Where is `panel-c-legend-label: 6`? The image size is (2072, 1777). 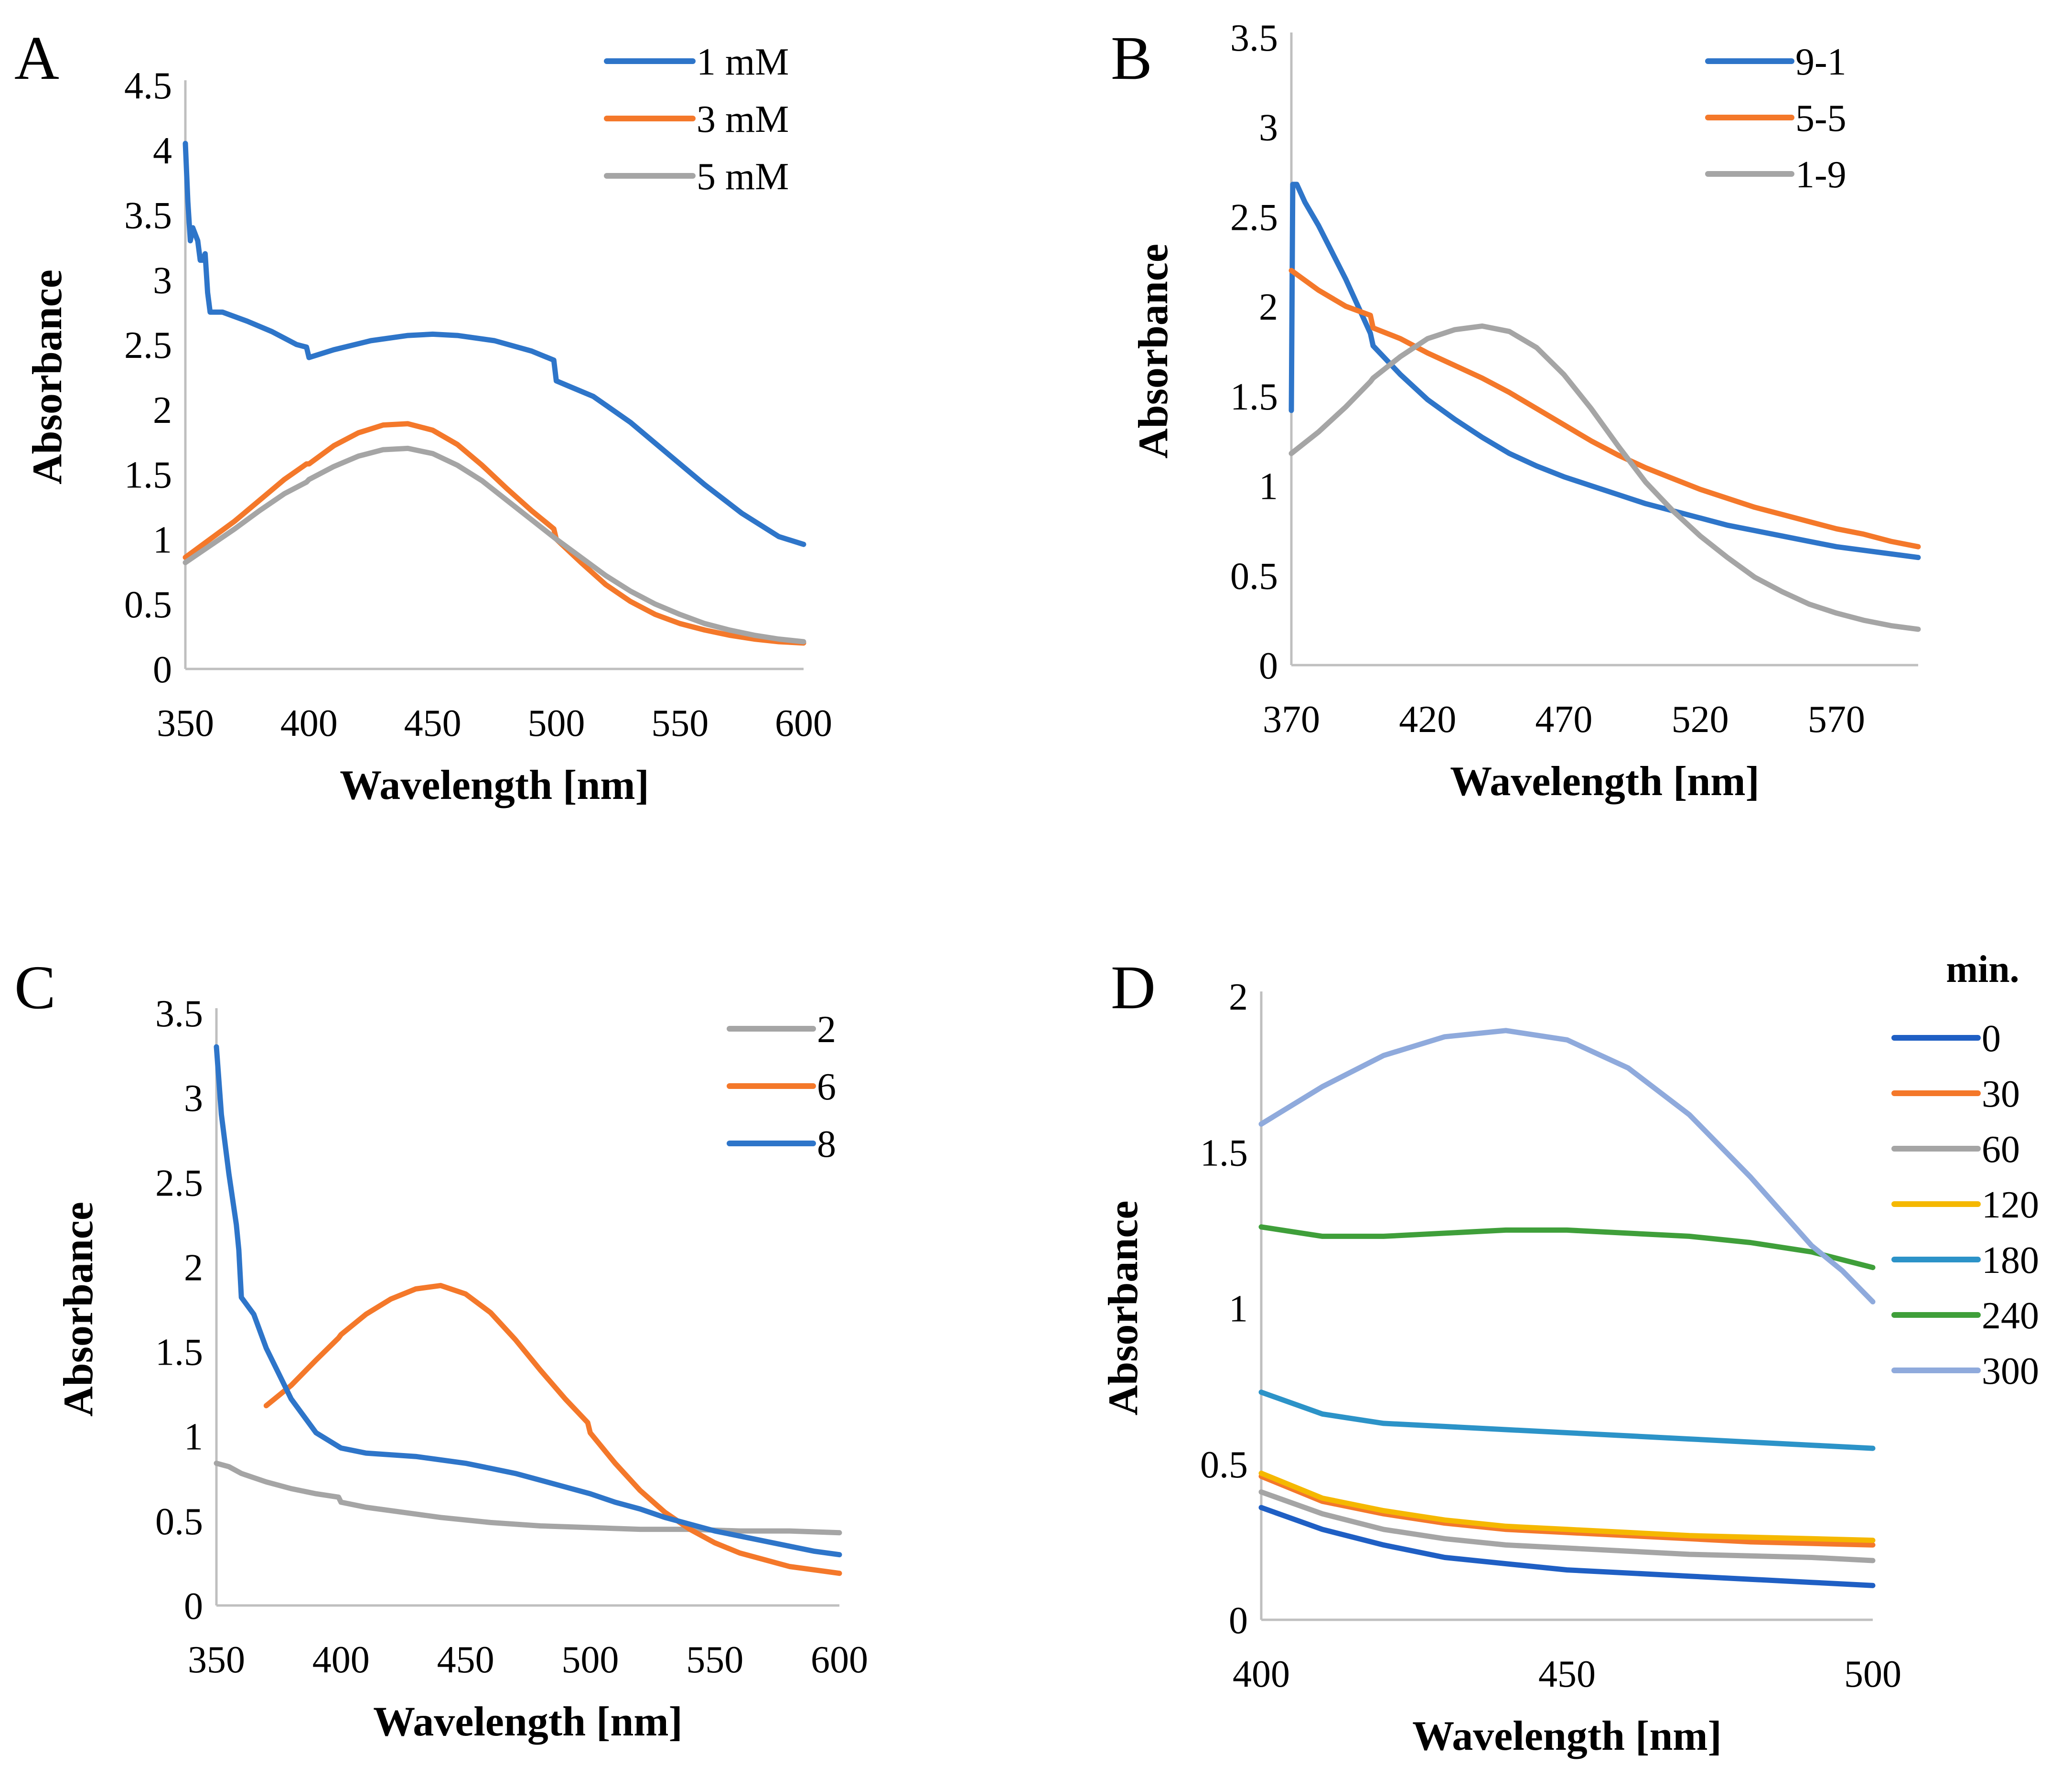 panel-c-legend-label: 6 is located at coordinates (826, 1087).